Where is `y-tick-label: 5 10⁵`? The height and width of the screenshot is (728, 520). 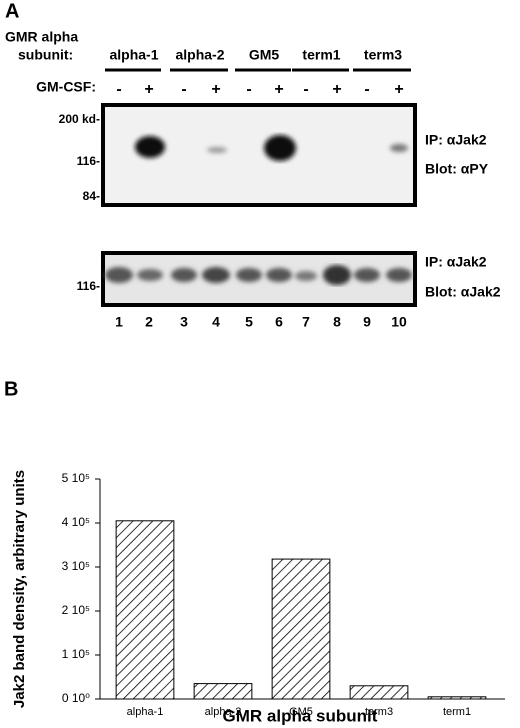 y-tick-label: 5 10⁵ is located at coordinates (76, 478).